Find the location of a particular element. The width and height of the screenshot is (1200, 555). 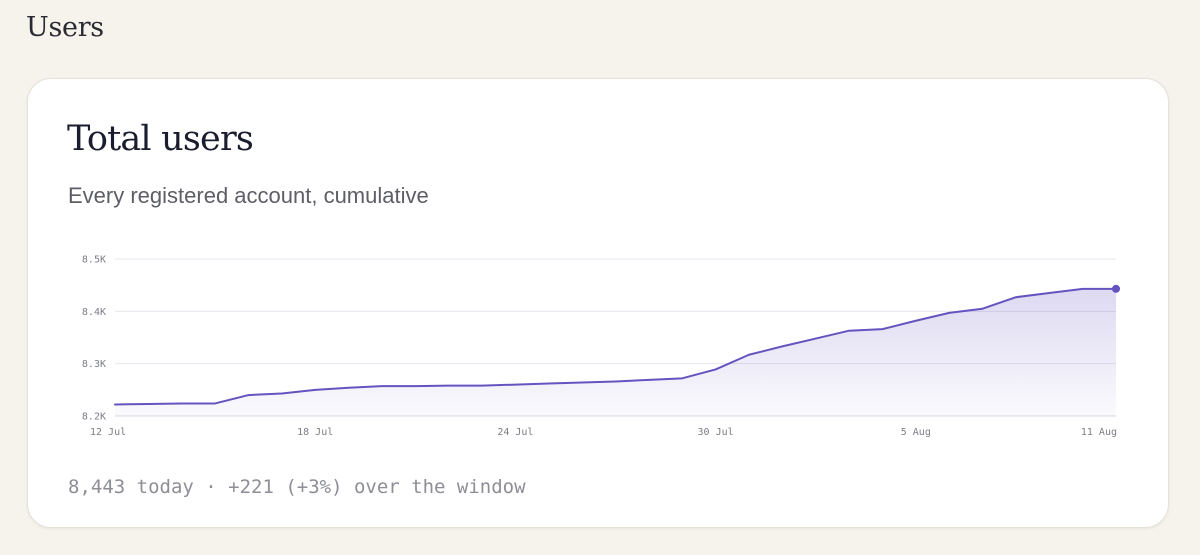

section-title: Users is located at coordinates (65, 27).